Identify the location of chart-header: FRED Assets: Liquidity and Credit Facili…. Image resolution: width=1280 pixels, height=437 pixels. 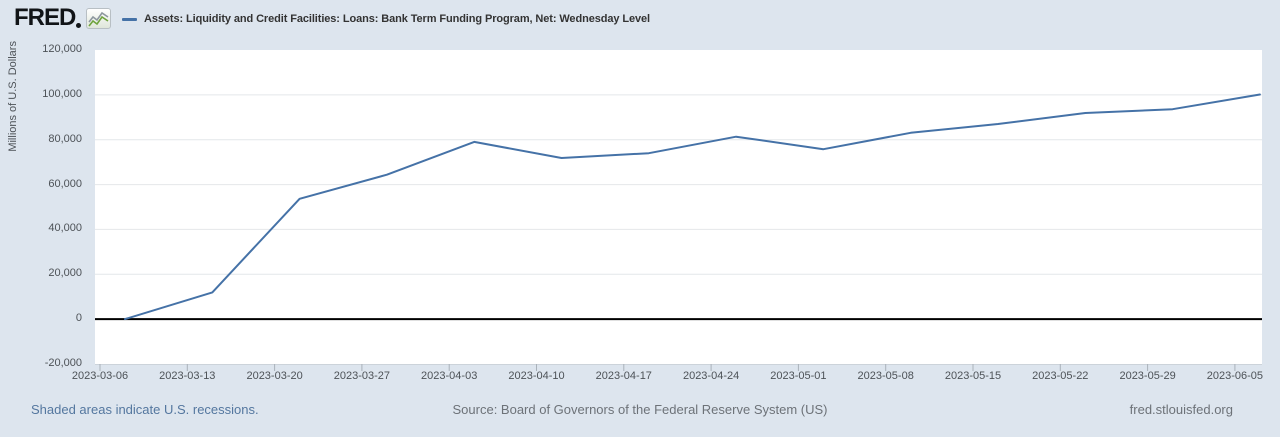
(640, 19).